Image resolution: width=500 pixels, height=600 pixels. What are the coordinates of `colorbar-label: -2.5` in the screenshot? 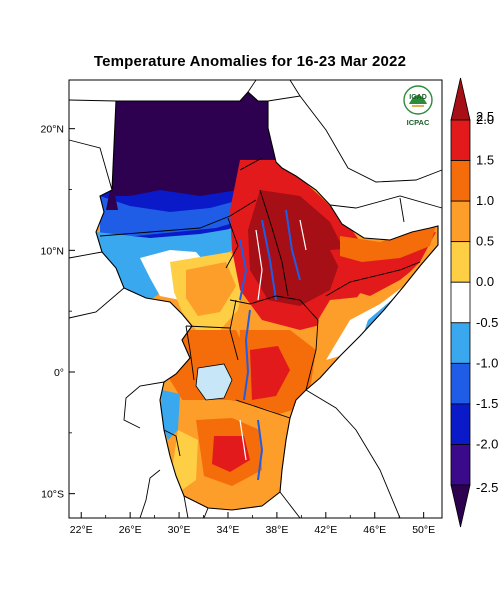 It's located at (487, 487).